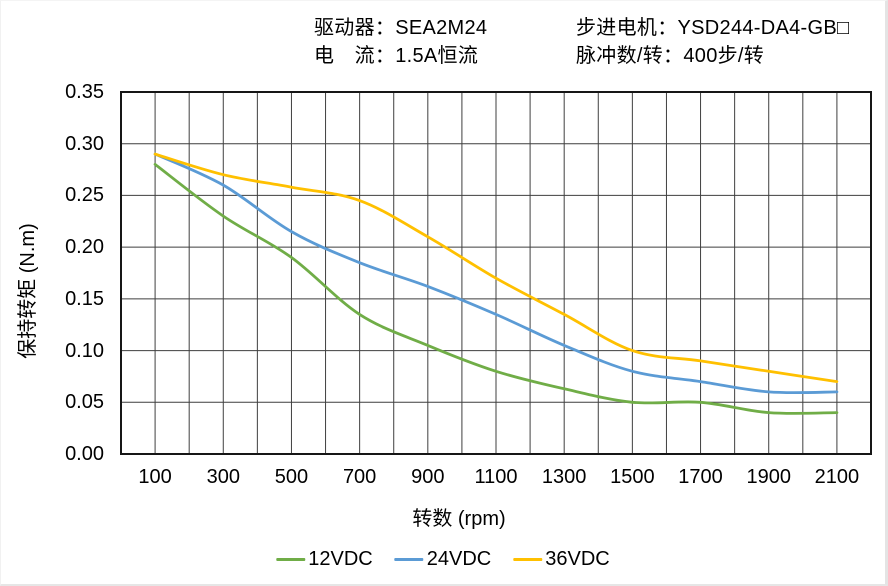 The width and height of the screenshot is (888, 586). I want to click on y-tick-label: 0.15, so click(84, 298).